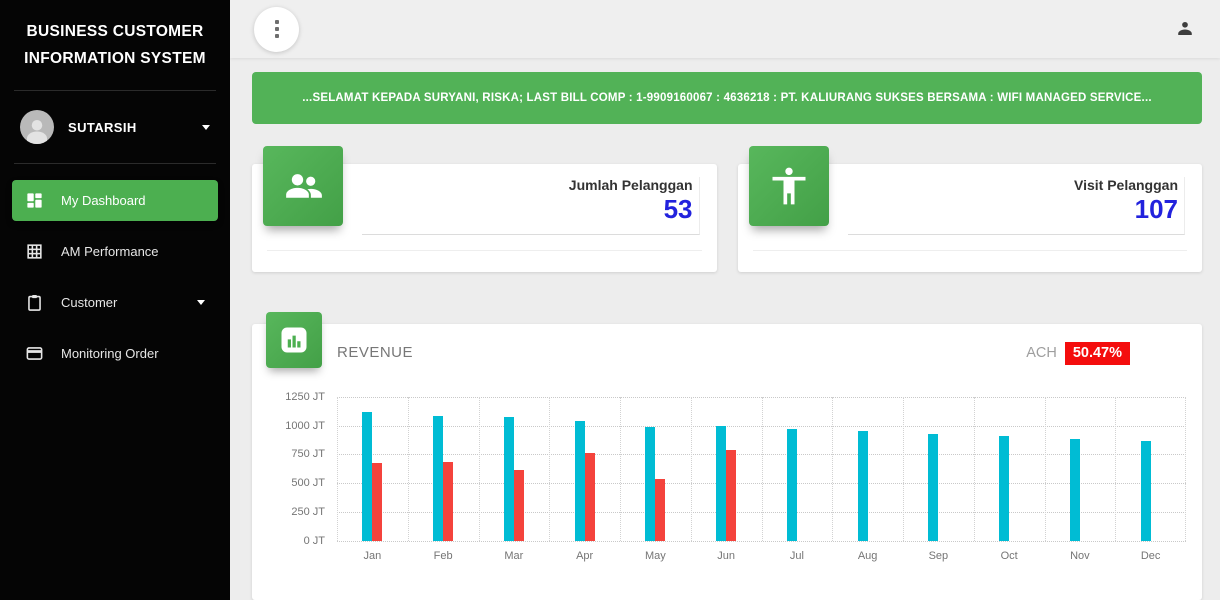 This screenshot has width=1220, height=600. Describe the element at coordinates (294, 339) in the screenshot. I see `bar-chart-icon` at that location.